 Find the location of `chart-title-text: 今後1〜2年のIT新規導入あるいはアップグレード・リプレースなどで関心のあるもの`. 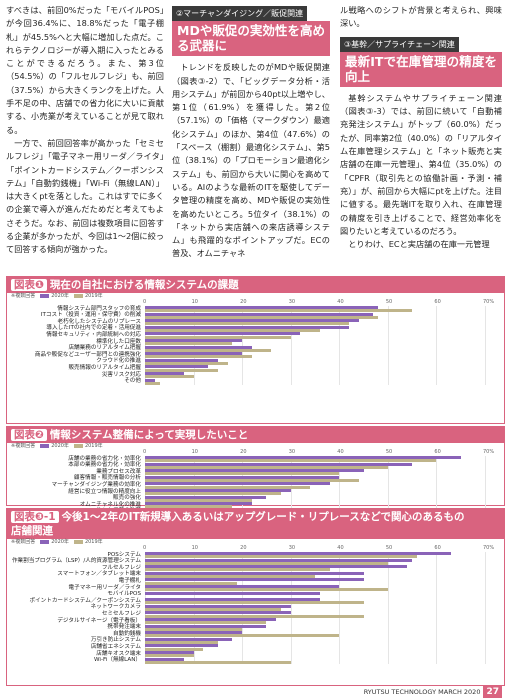

chart-title-text: 今後1〜2年のIT新規導入あるいはアップグレード・リプレースなどで関心のあるもの is located at coordinates (263, 517).